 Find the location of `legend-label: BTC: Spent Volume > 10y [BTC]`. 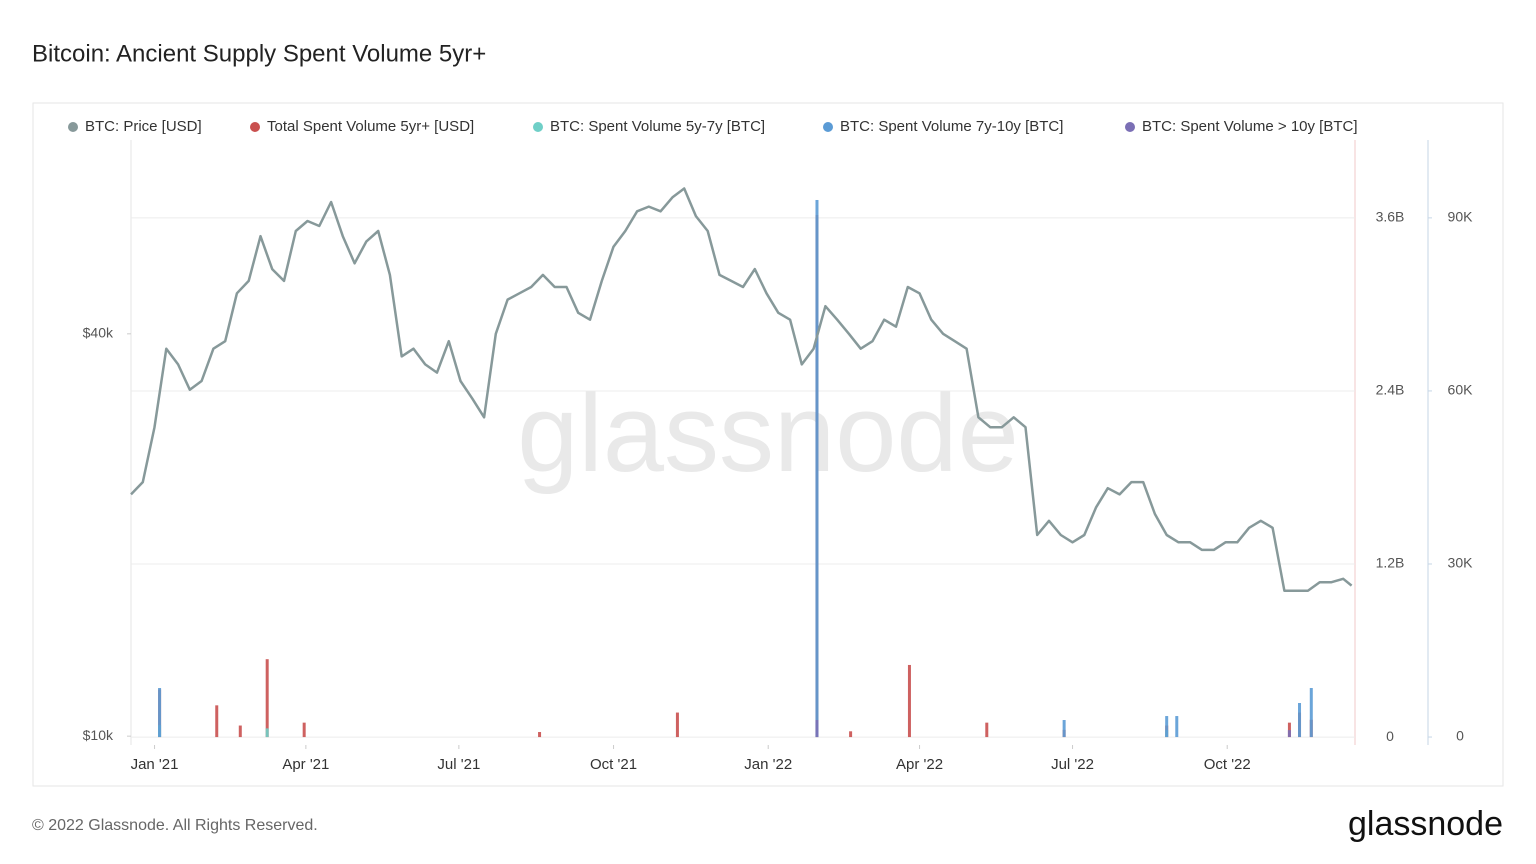

legend-label: BTC: Spent Volume > 10y [BTC] is located at coordinates (1250, 126).